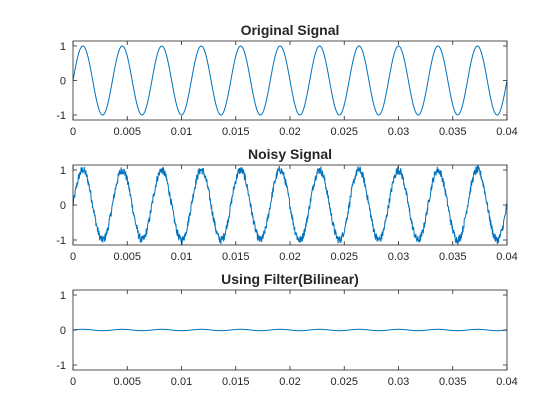  Describe the element at coordinates (290, 279) in the screenshot. I see `chart-title: Using Filter(Bilinear)` at that location.